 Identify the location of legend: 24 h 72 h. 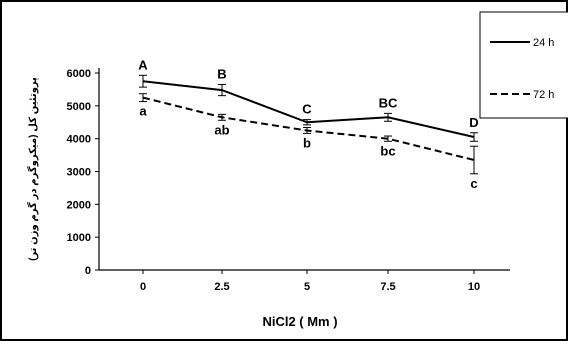
(523, 65).